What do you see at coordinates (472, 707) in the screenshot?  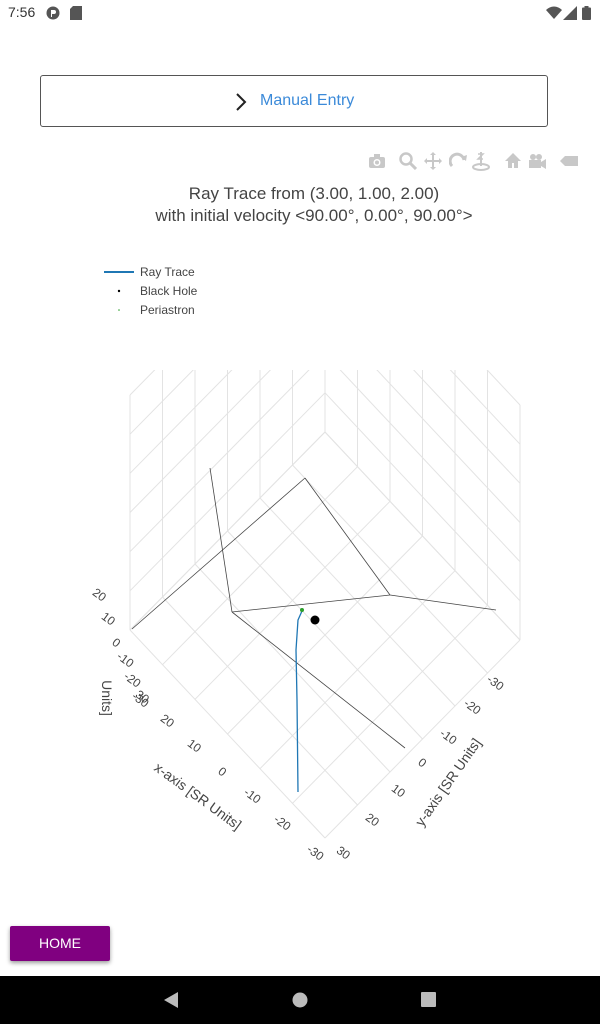 I see `y-tick-label: -20` at bounding box center [472, 707].